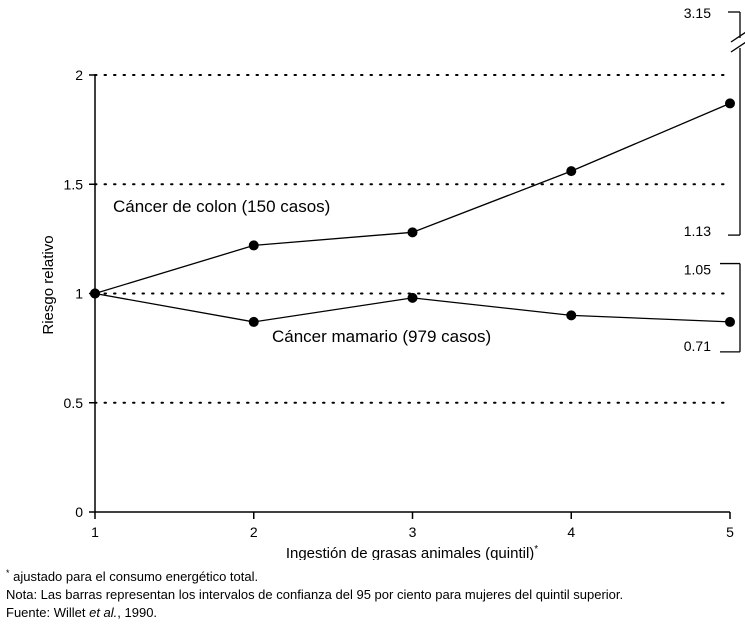 The height and width of the screenshot is (629, 745). What do you see at coordinates (74, 403) in the screenshot?
I see `y-tick-label-1: 0.5` at bounding box center [74, 403].